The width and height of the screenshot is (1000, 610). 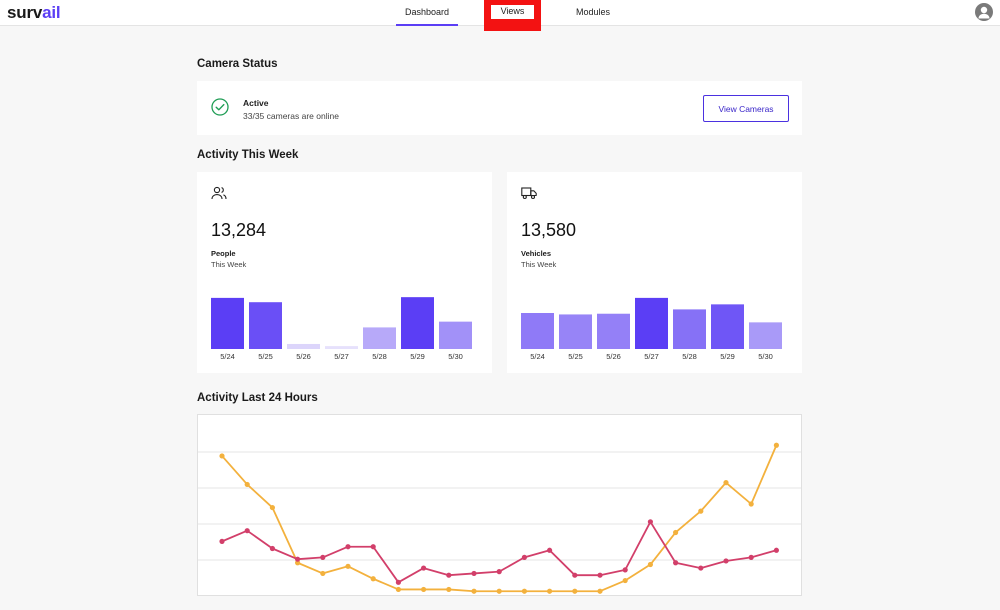 I want to click on views-highlight, so click(x=512, y=15).